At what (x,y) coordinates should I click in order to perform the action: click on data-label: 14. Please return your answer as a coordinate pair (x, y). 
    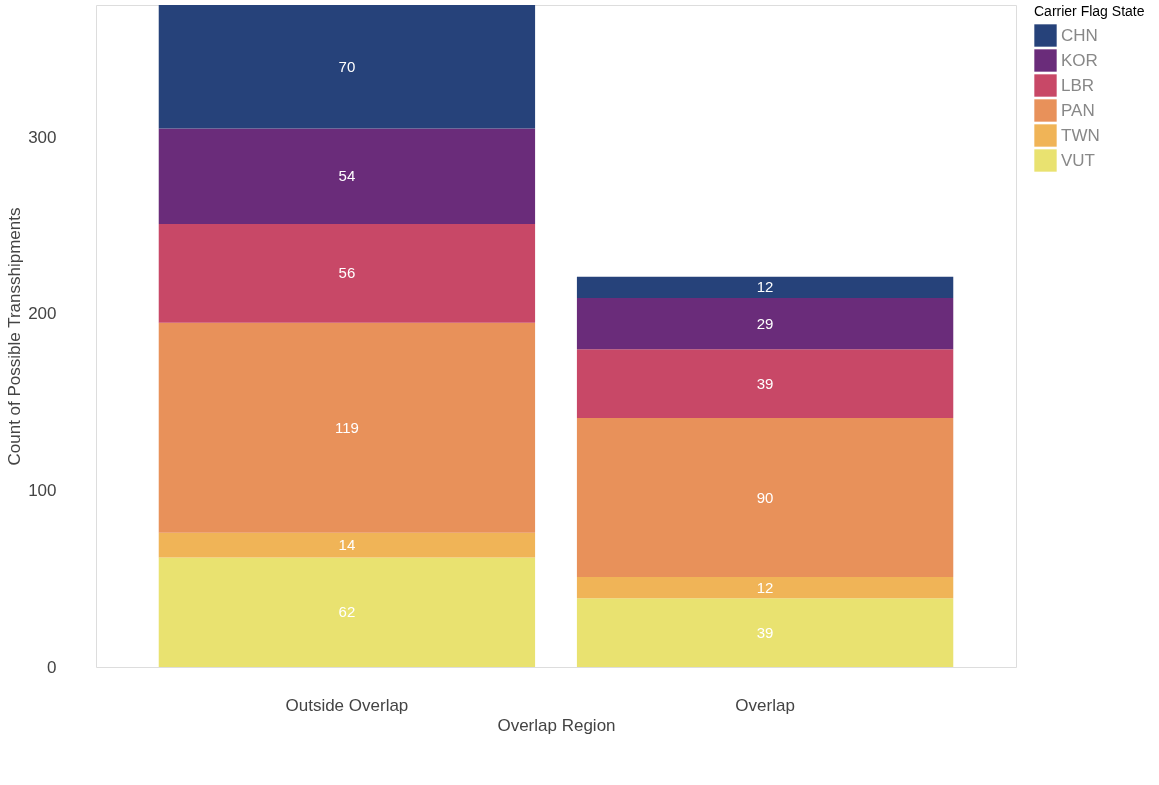
    Looking at the image, I should click on (347, 545).